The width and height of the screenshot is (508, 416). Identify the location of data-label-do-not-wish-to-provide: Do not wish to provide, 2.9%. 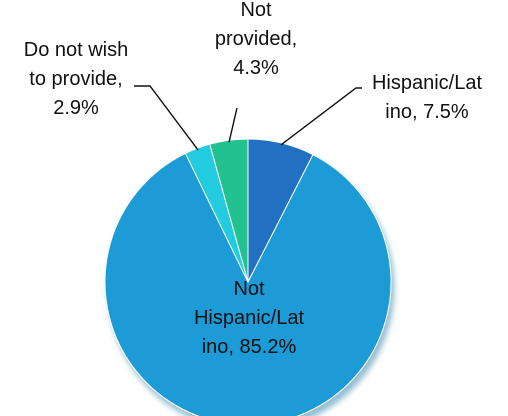
(76, 79).